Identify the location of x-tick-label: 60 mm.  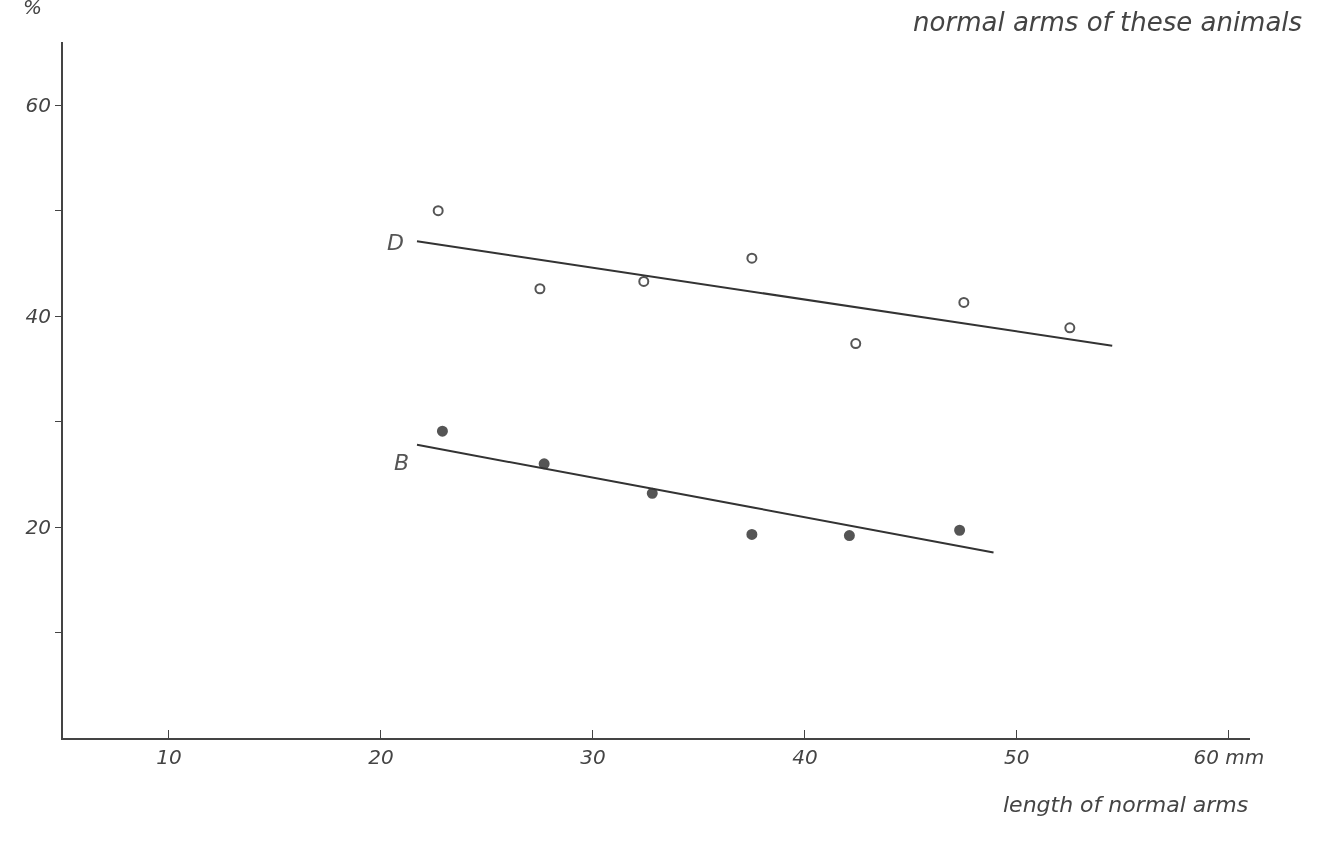
(1229, 757).